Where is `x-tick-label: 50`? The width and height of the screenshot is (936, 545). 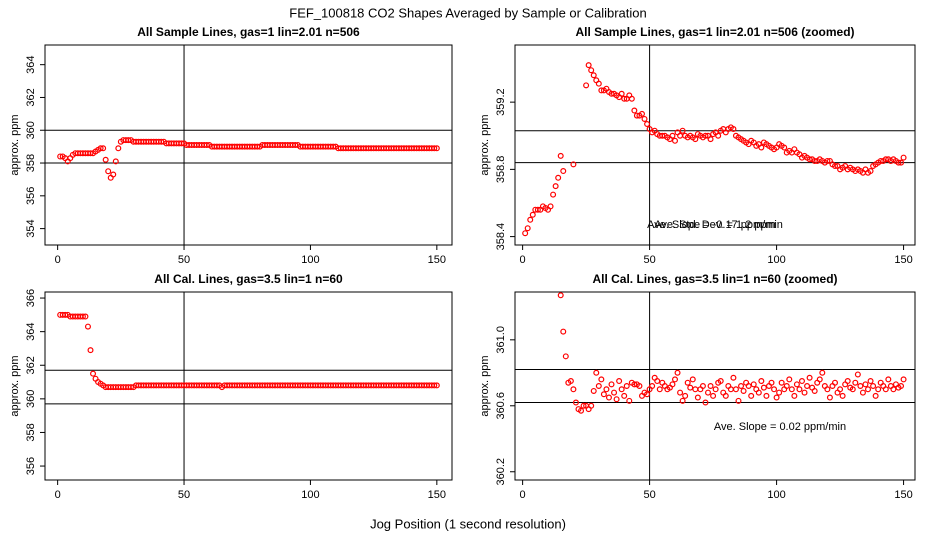 x-tick-label: 50 is located at coordinates (649, 495).